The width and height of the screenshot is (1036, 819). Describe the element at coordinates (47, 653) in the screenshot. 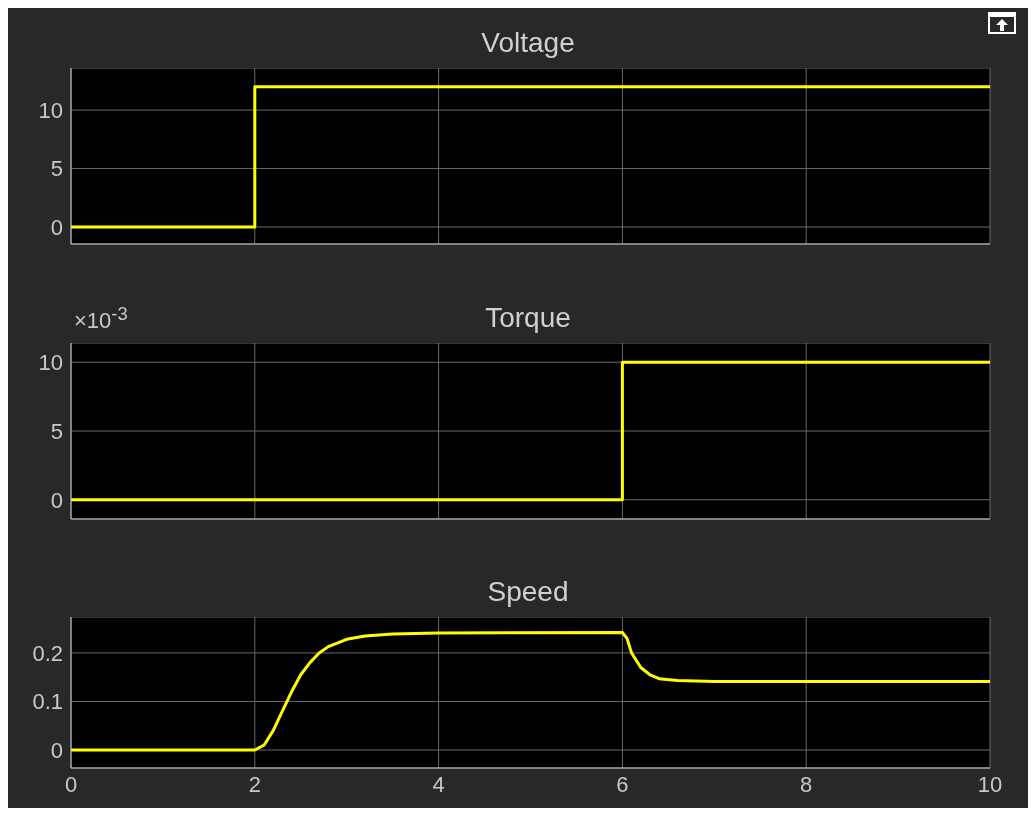

I see `y-tick-label: 0.2` at that location.